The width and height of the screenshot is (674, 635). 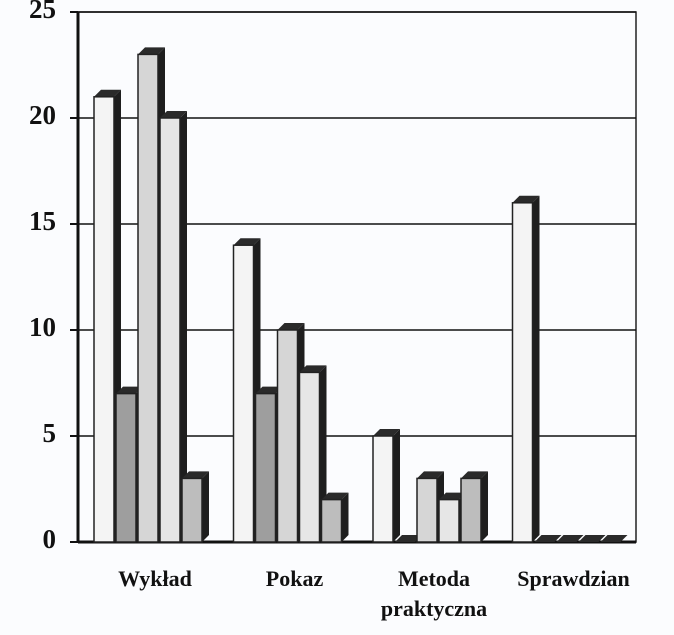 I want to click on y-tick-label: 10, so click(x=42, y=327).